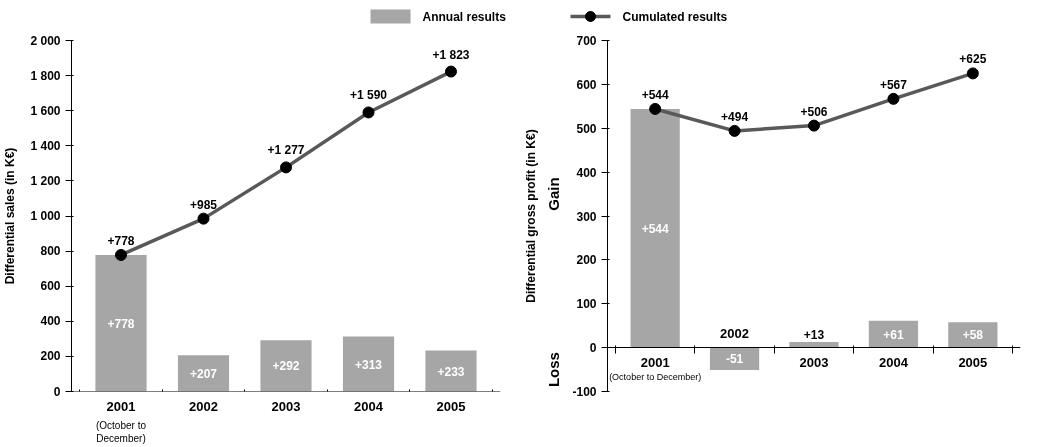 The width and height of the screenshot is (1040, 447). What do you see at coordinates (973, 335) in the screenshot?
I see `data-label: +58` at bounding box center [973, 335].